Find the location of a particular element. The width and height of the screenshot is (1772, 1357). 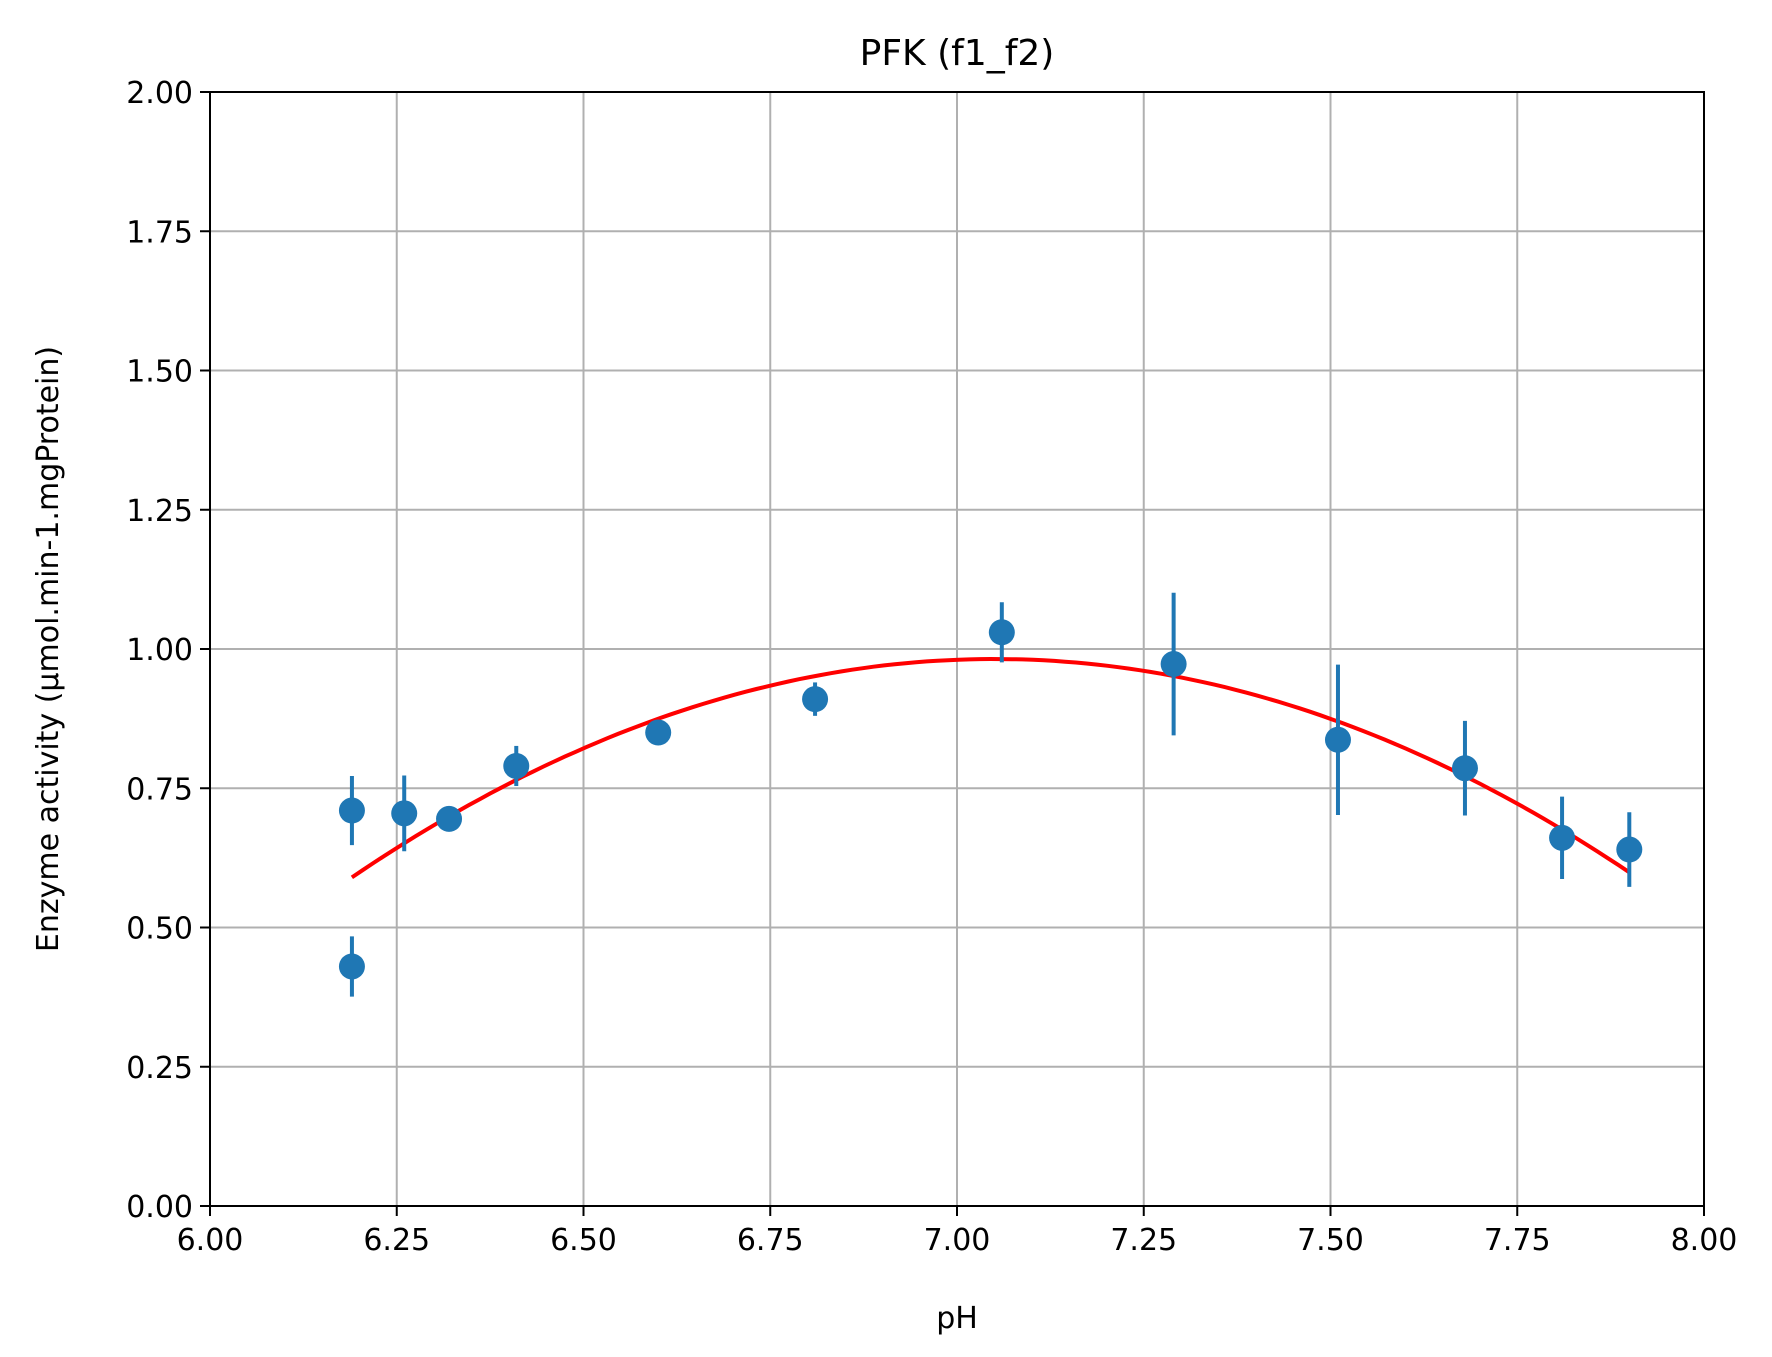

y-tick-label: 0.25 is located at coordinates (159, 1068).